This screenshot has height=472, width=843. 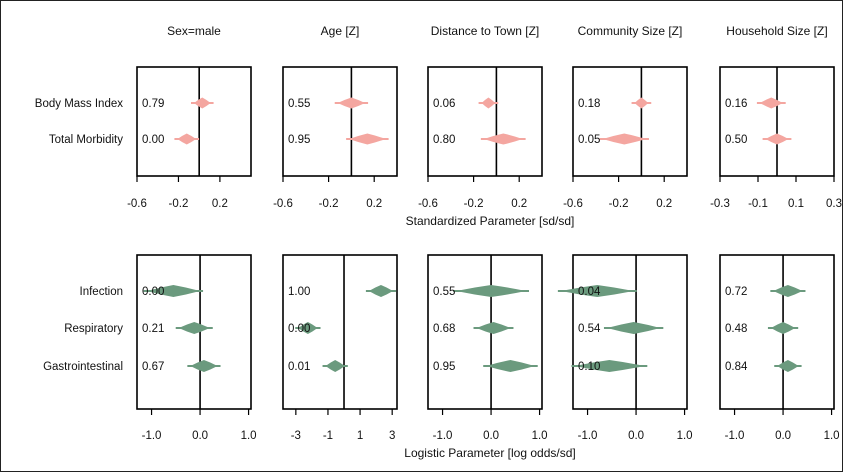 I want to click on probability-label: 0.84, so click(x=736, y=367).